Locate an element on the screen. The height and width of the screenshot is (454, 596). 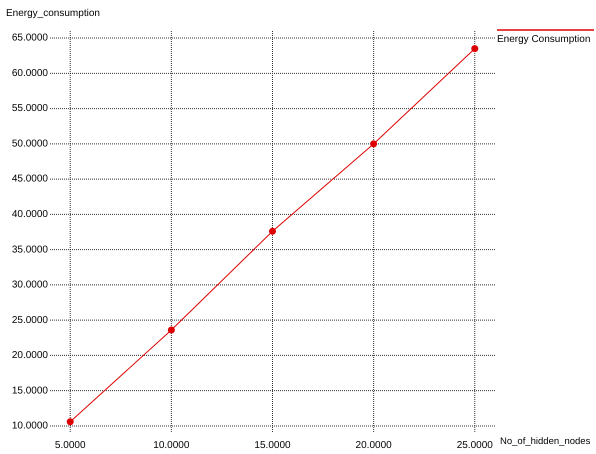
x-tick-label: 5.0000 is located at coordinates (70, 445).